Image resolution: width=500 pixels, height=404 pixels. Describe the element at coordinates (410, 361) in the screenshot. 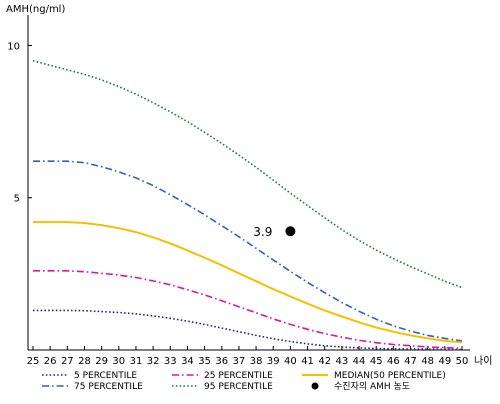

I see `x-tick-label: 47` at that location.